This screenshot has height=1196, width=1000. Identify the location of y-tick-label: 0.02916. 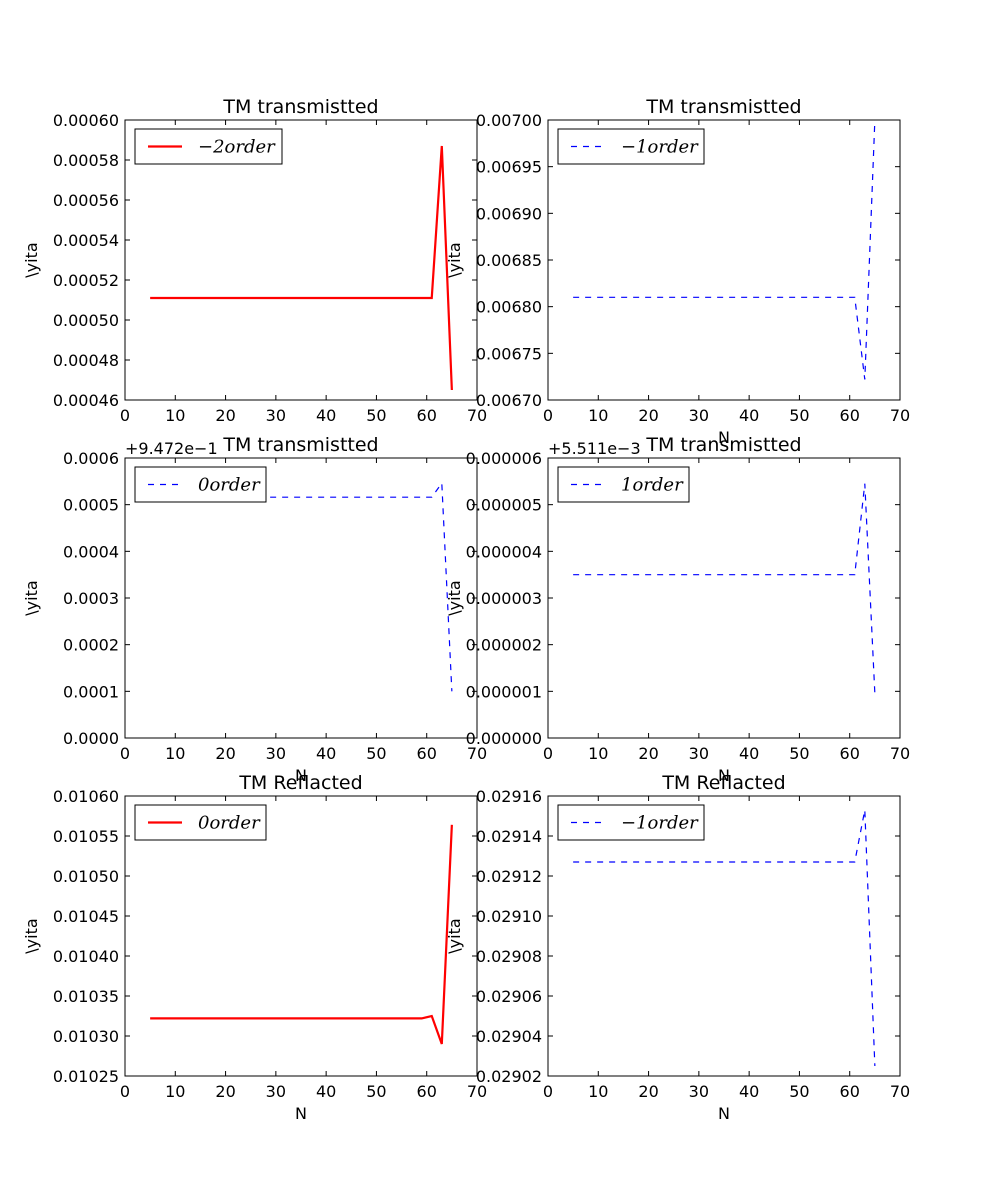
(509, 796).